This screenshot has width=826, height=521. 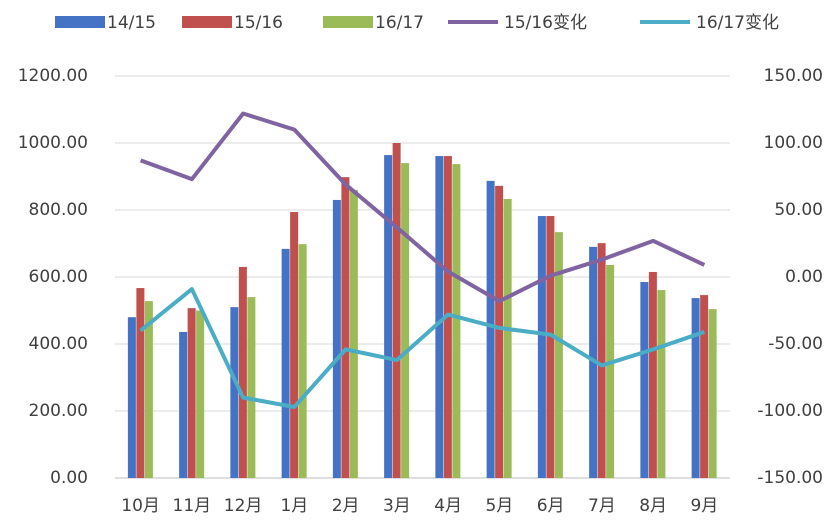 I want to click on legend-label: 16/17变化, so click(x=737, y=23).